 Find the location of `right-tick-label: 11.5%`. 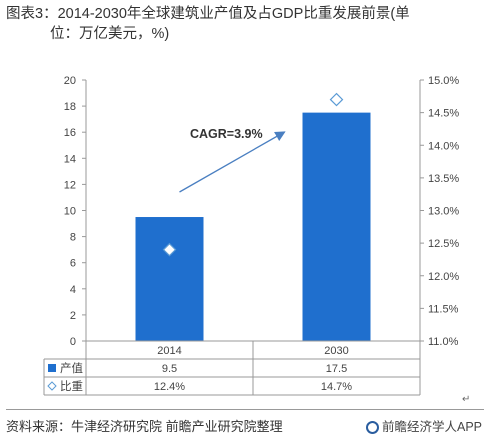

right-tick-label: 11.5% is located at coordinates (443, 309).